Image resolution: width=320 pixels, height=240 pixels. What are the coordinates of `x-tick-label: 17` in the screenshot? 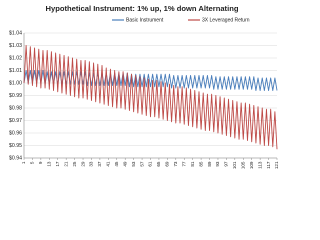 It's located at (57, 164).